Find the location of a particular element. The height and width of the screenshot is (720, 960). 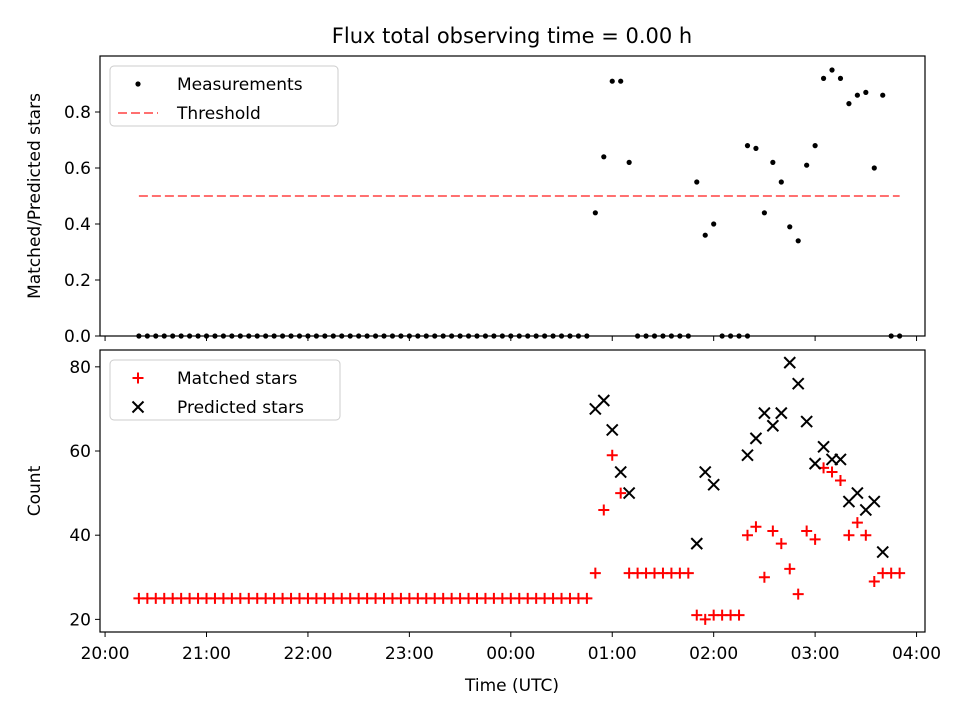

legend-label: Threshold is located at coordinates (218, 114).